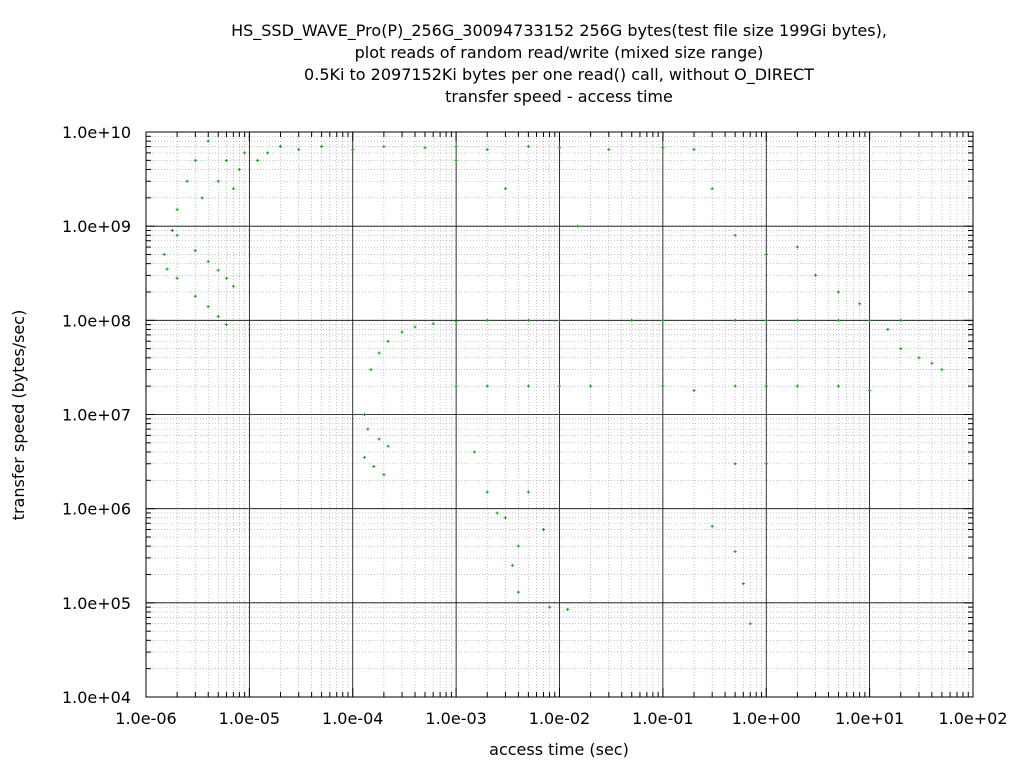 This screenshot has width=1024, height=768. I want to click on x-tick-label: 1.0e-02, so click(559, 718).